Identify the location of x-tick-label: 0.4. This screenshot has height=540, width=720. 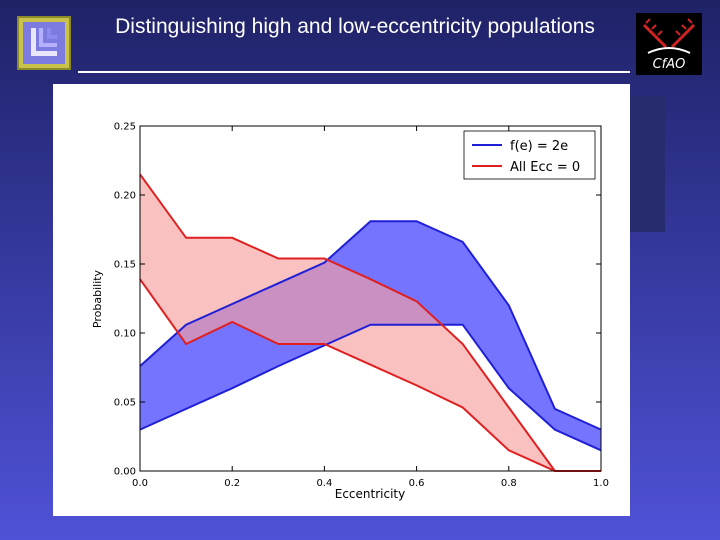
(324, 483).